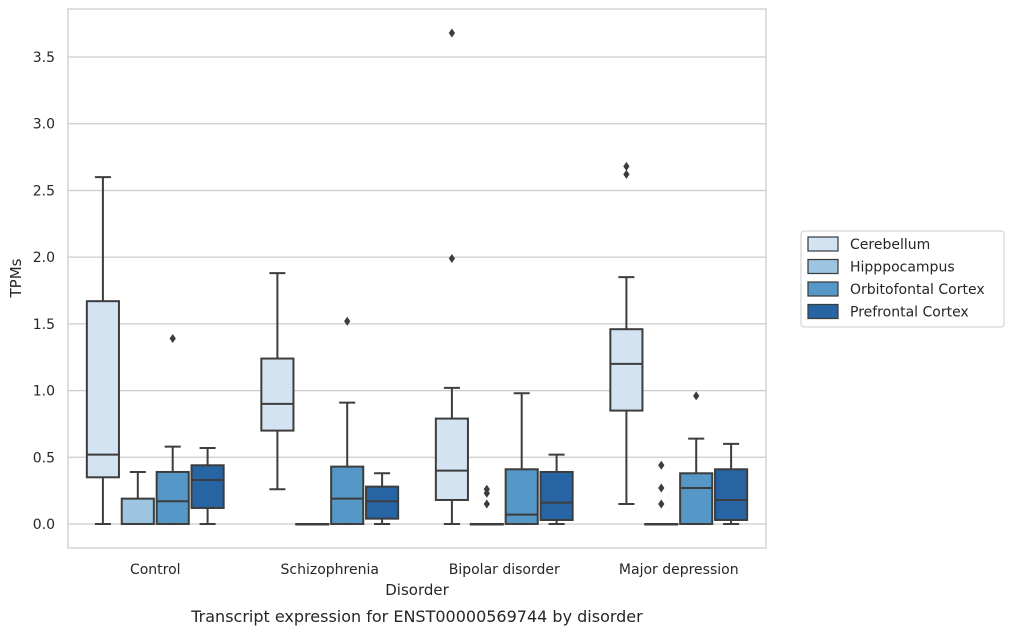 The image size is (1014, 634). Describe the element at coordinates (44, 191) in the screenshot. I see `y-tick-label: 2.5` at that location.